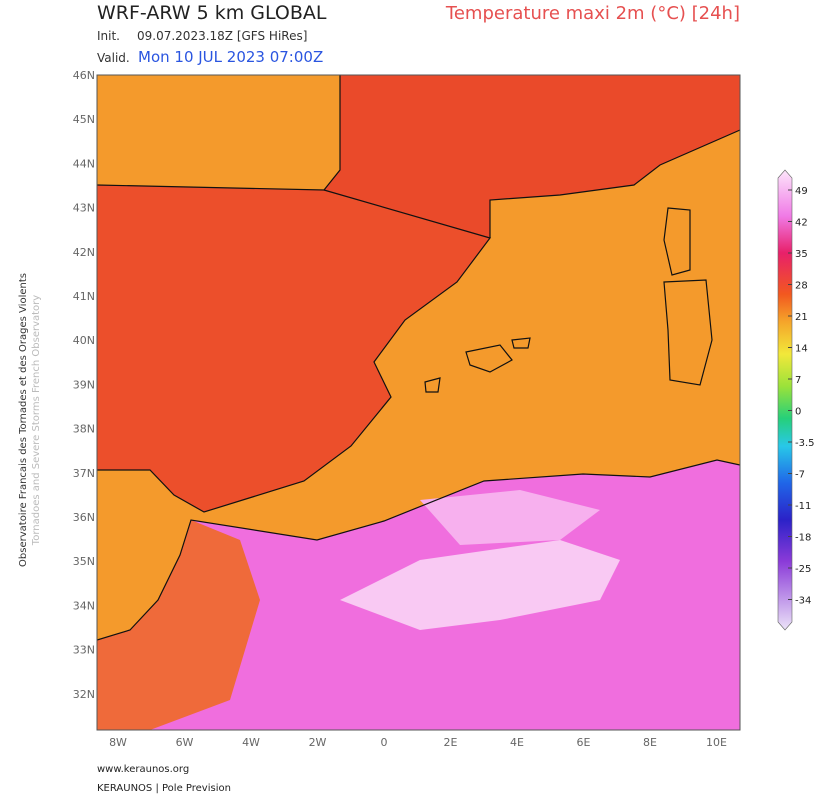  I want to click on footer-company: KERAUNOS | Pole Prevision, so click(164, 788).